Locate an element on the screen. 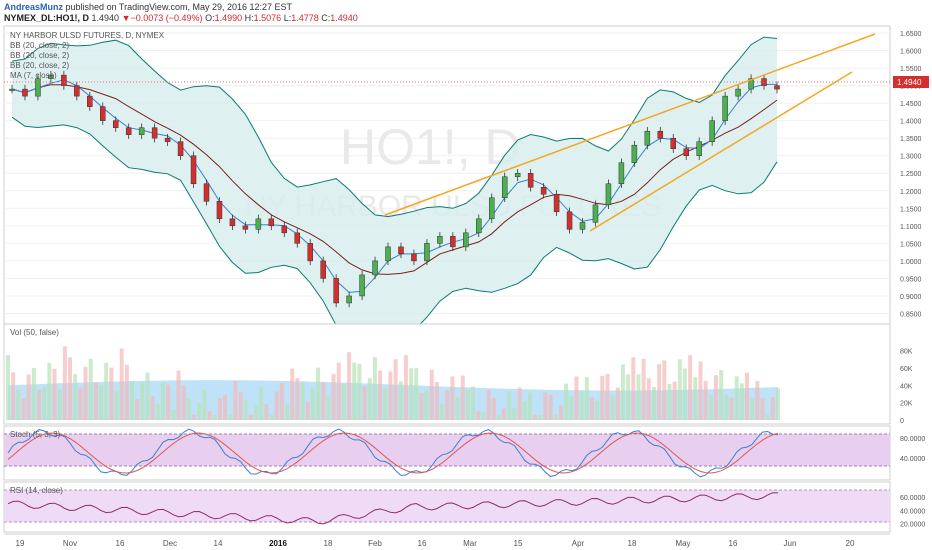 This screenshot has width=932, height=550. rsi-pane: RSI (14, close) 60.0000 40.0000 20.0000 is located at coordinates (464, 507).